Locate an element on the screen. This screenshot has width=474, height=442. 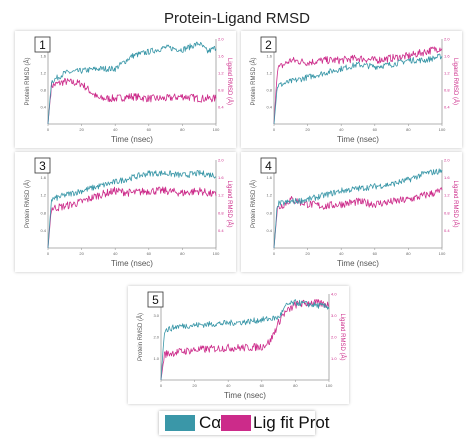
panel-number-label: 5 is located at coordinates (155, 300).